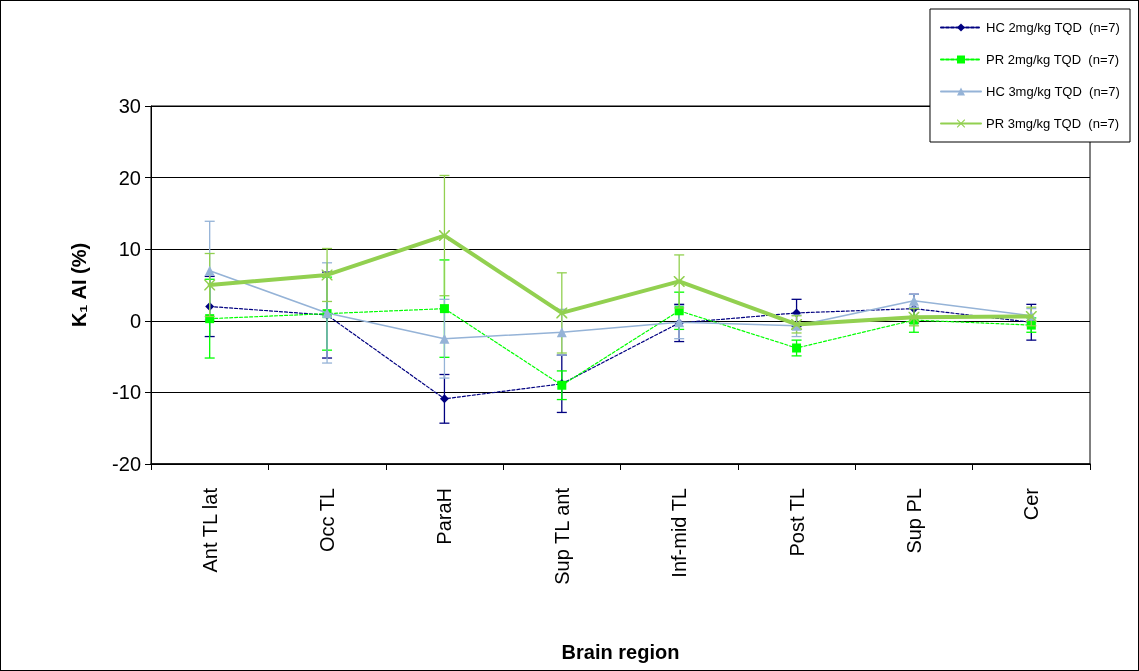  What do you see at coordinates (913, 521) in the screenshot?
I see `x-tick-label: Sup PL` at bounding box center [913, 521].